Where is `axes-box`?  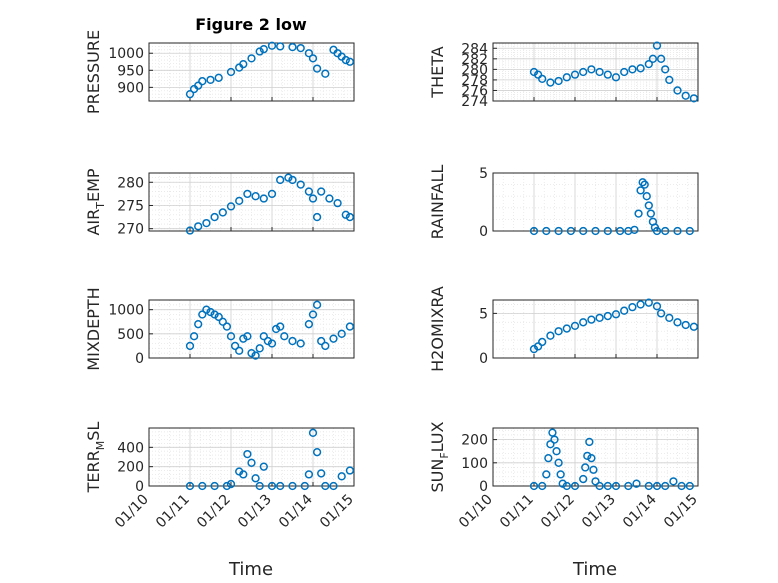 axes-box is located at coordinates (251, 457).